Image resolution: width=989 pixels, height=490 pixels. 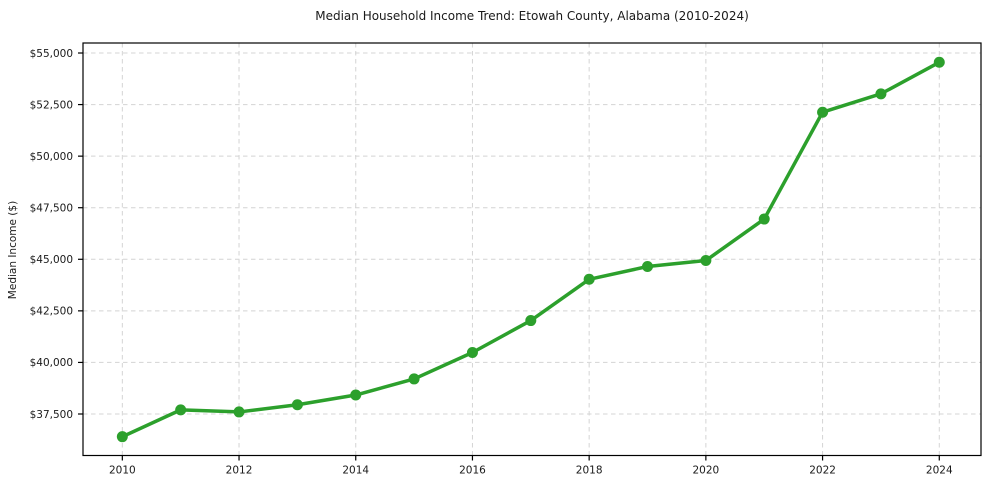 I want to click on x-tick-label: 2020, so click(x=705, y=471).